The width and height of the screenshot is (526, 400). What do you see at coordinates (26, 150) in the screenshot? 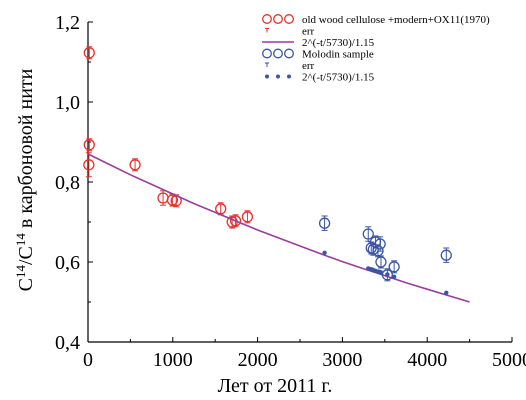
I see `y-axis-label-rest: в карбоновой нити` at bounding box center [26, 150].